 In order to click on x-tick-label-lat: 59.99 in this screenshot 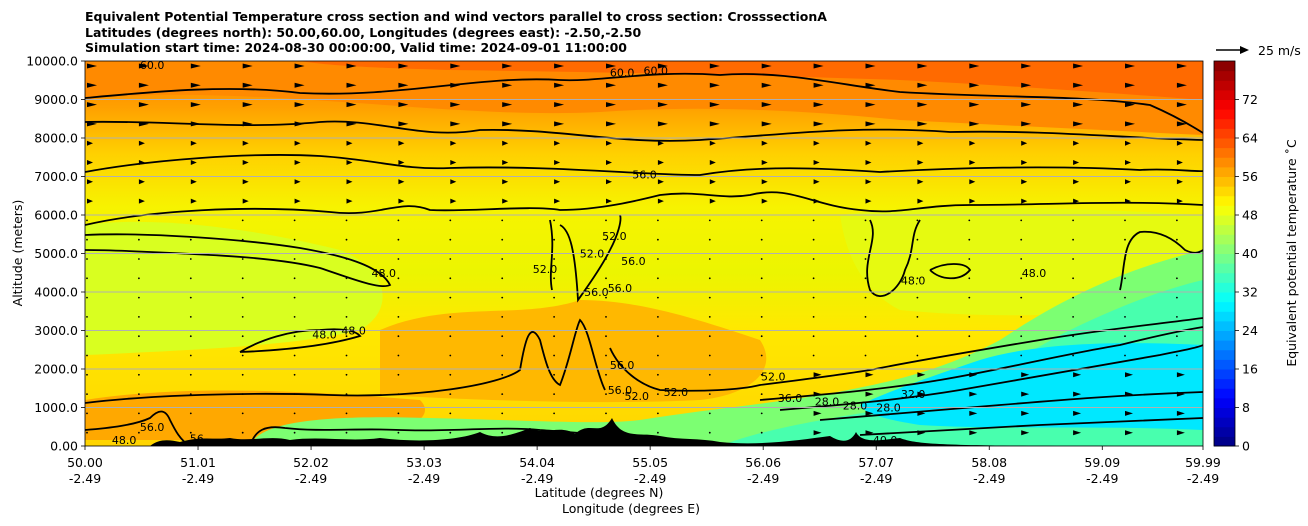, I will do `click(1203, 462)`.